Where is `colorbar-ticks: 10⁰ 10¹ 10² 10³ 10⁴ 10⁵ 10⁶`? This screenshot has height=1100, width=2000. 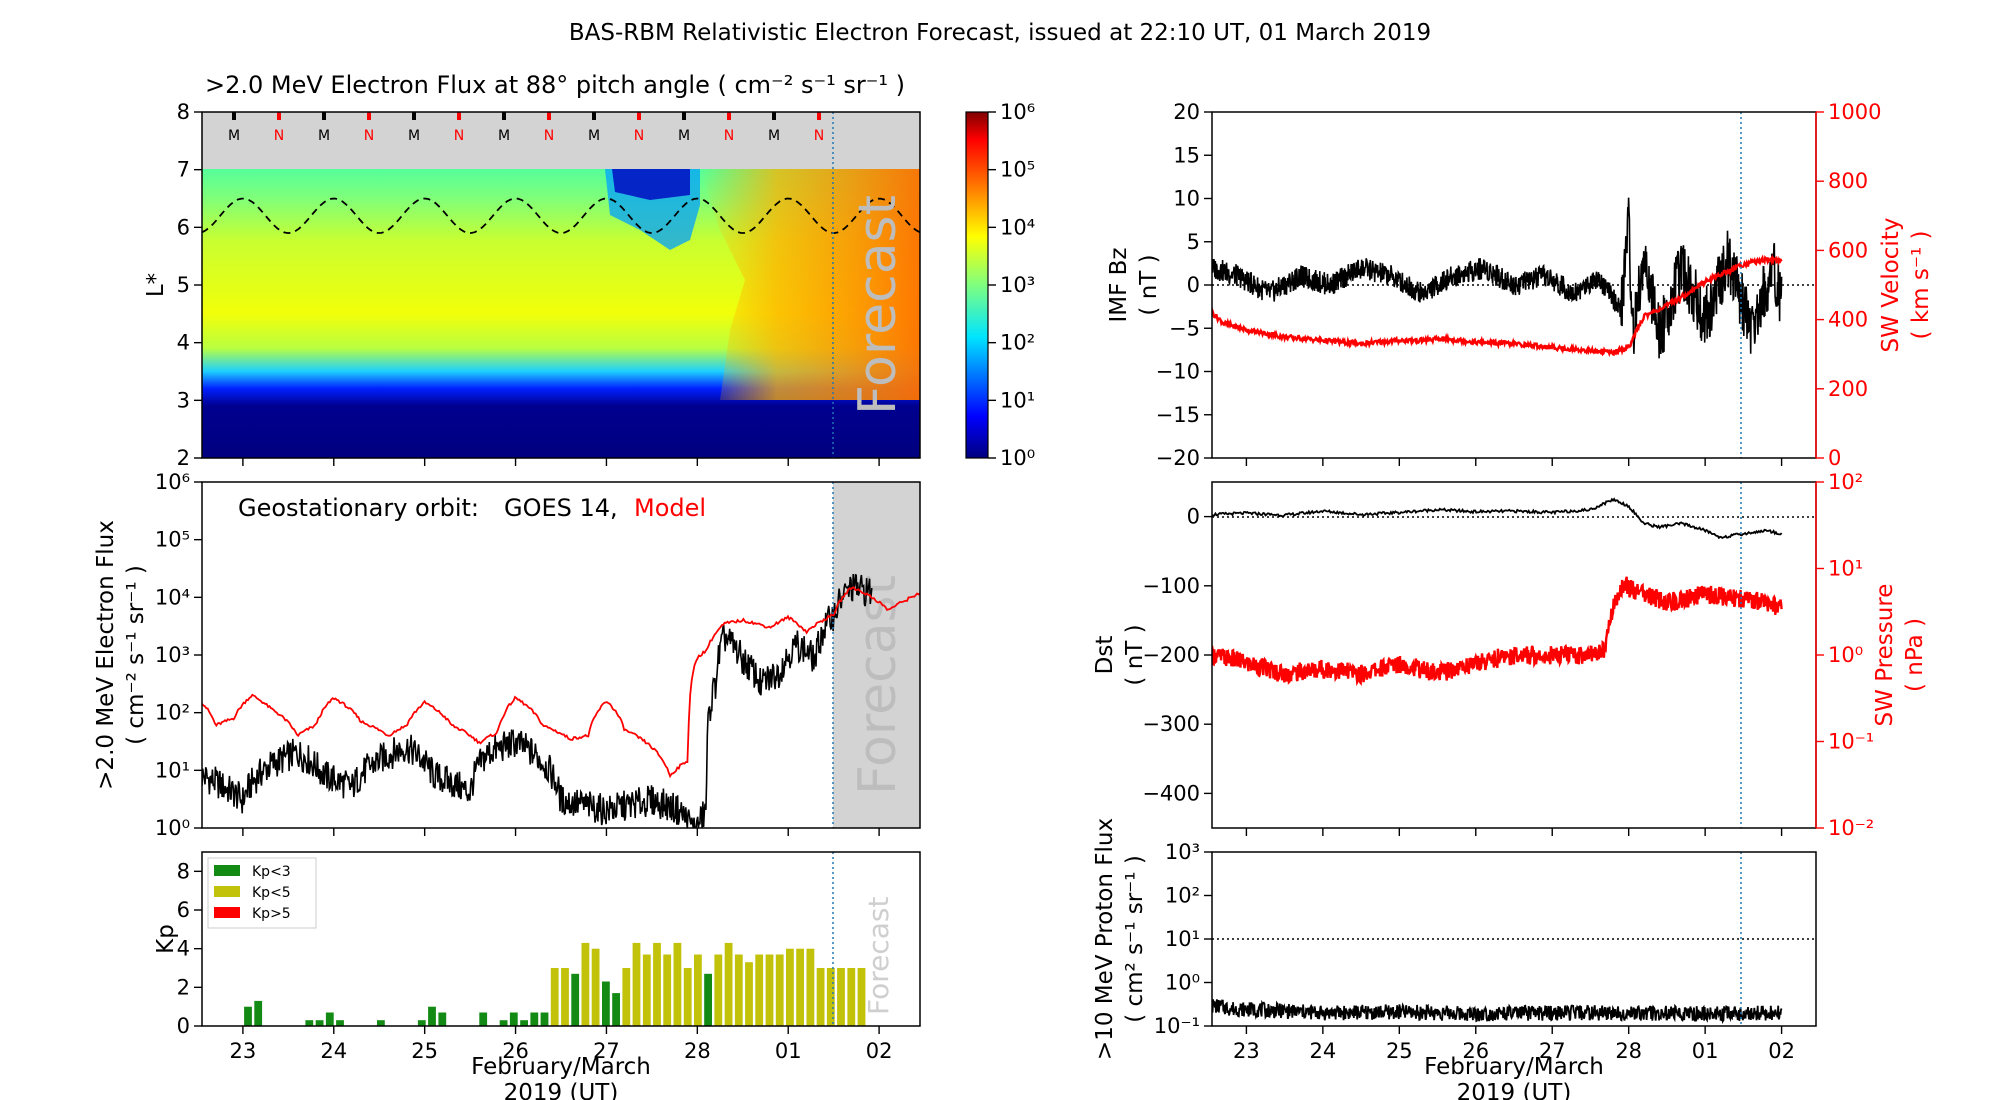 colorbar-ticks: 10⁰ 10¹ 10² 10³ 10⁴ 10⁵ 10⁶ is located at coordinates (1011, 285).